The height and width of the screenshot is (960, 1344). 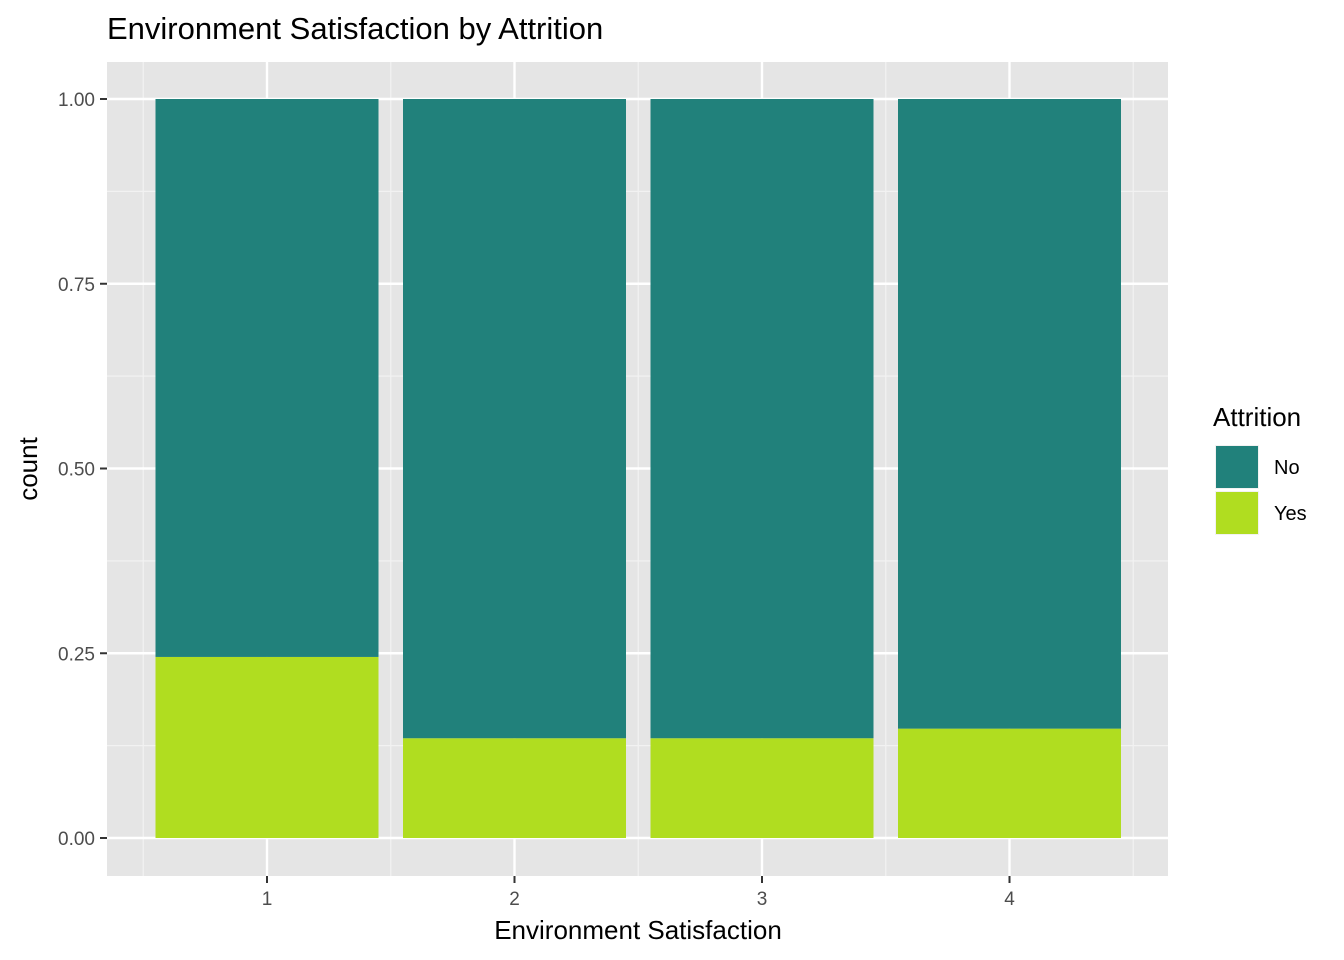 What do you see at coordinates (76, 285) in the screenshot?
I see `y-tick-label: 0.75` at bounding box center [76, 285].